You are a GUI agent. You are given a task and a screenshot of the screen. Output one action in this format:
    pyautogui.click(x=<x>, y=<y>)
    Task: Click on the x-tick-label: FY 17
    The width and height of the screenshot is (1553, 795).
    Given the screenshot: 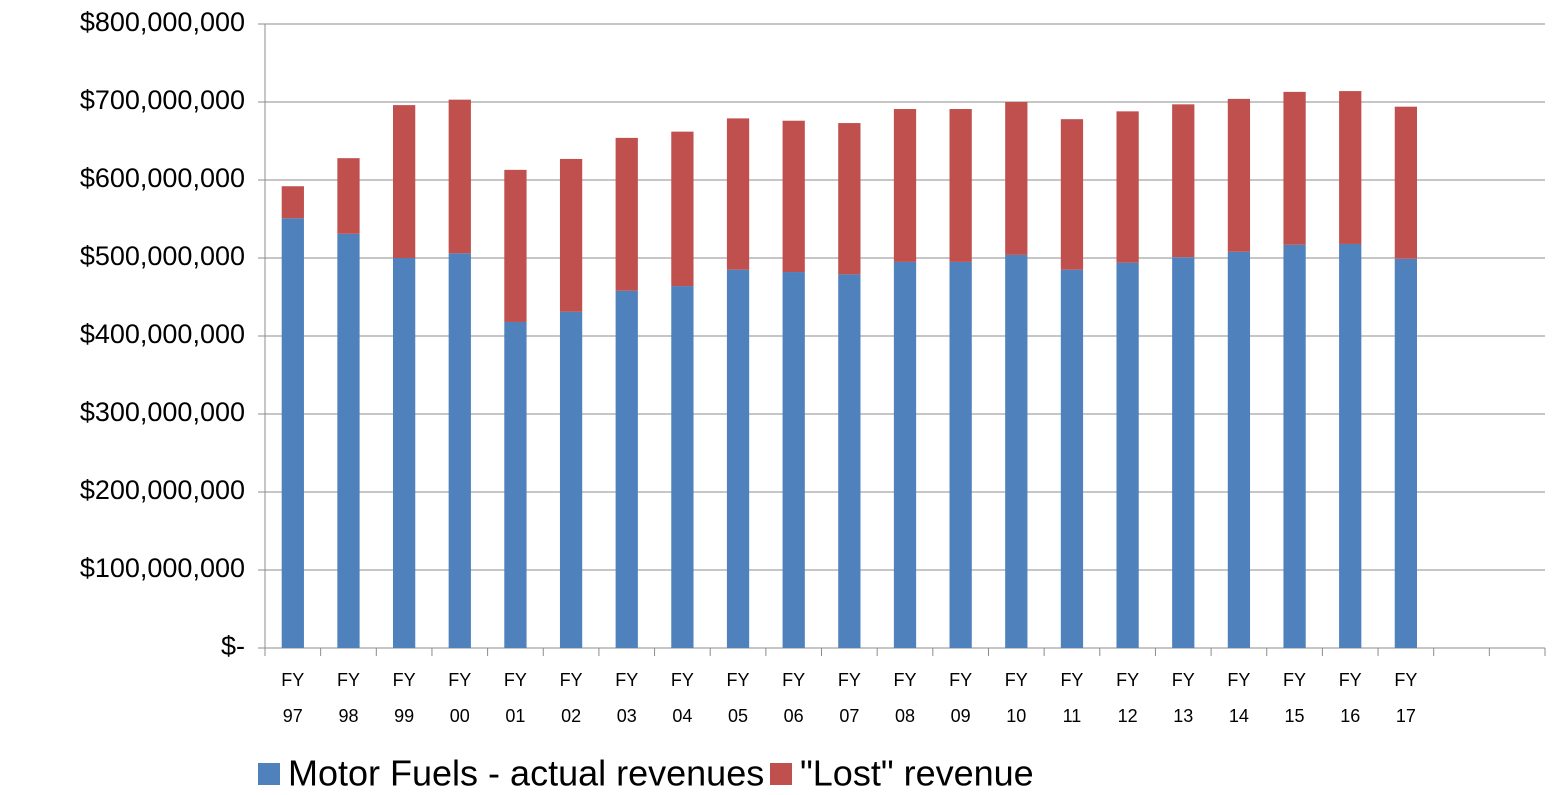 What is the action you would take?
    pyautogui.click(x=1406, y=698)
    